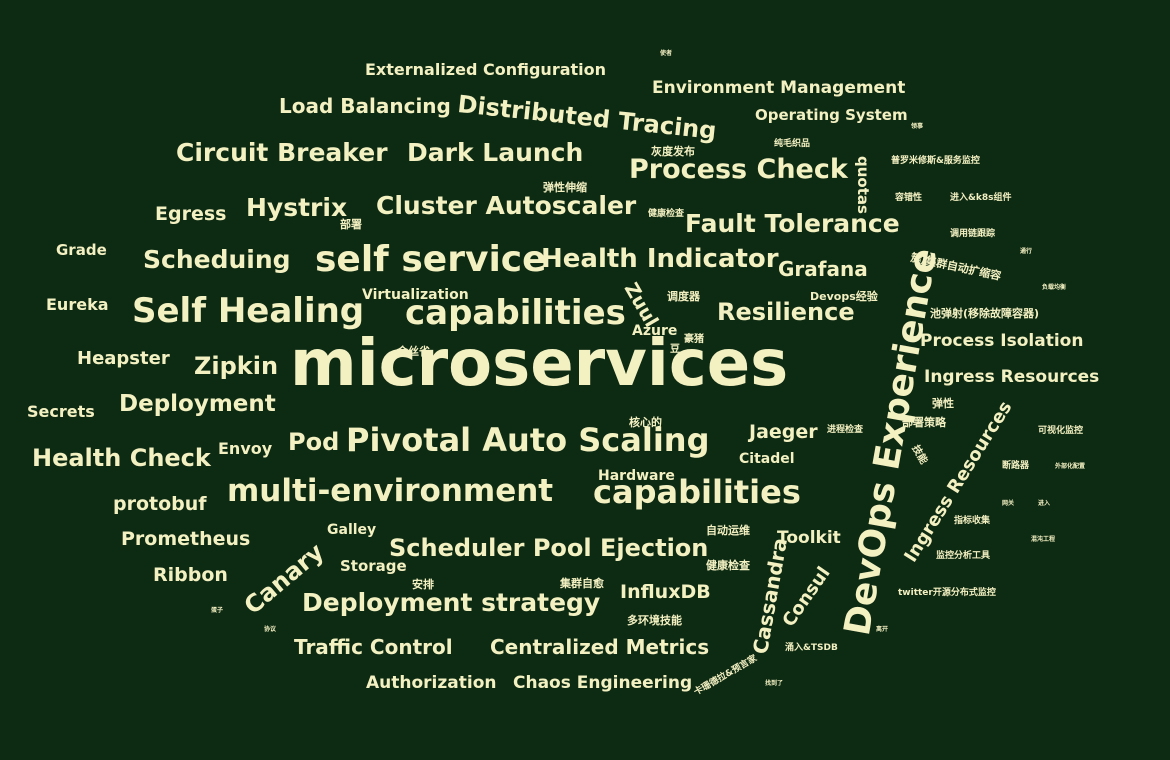 The image size is (1170, 760). Describe the element at coordinates (123, 358) in the screenshot. I see `word-heapster: Heapster` at that location.